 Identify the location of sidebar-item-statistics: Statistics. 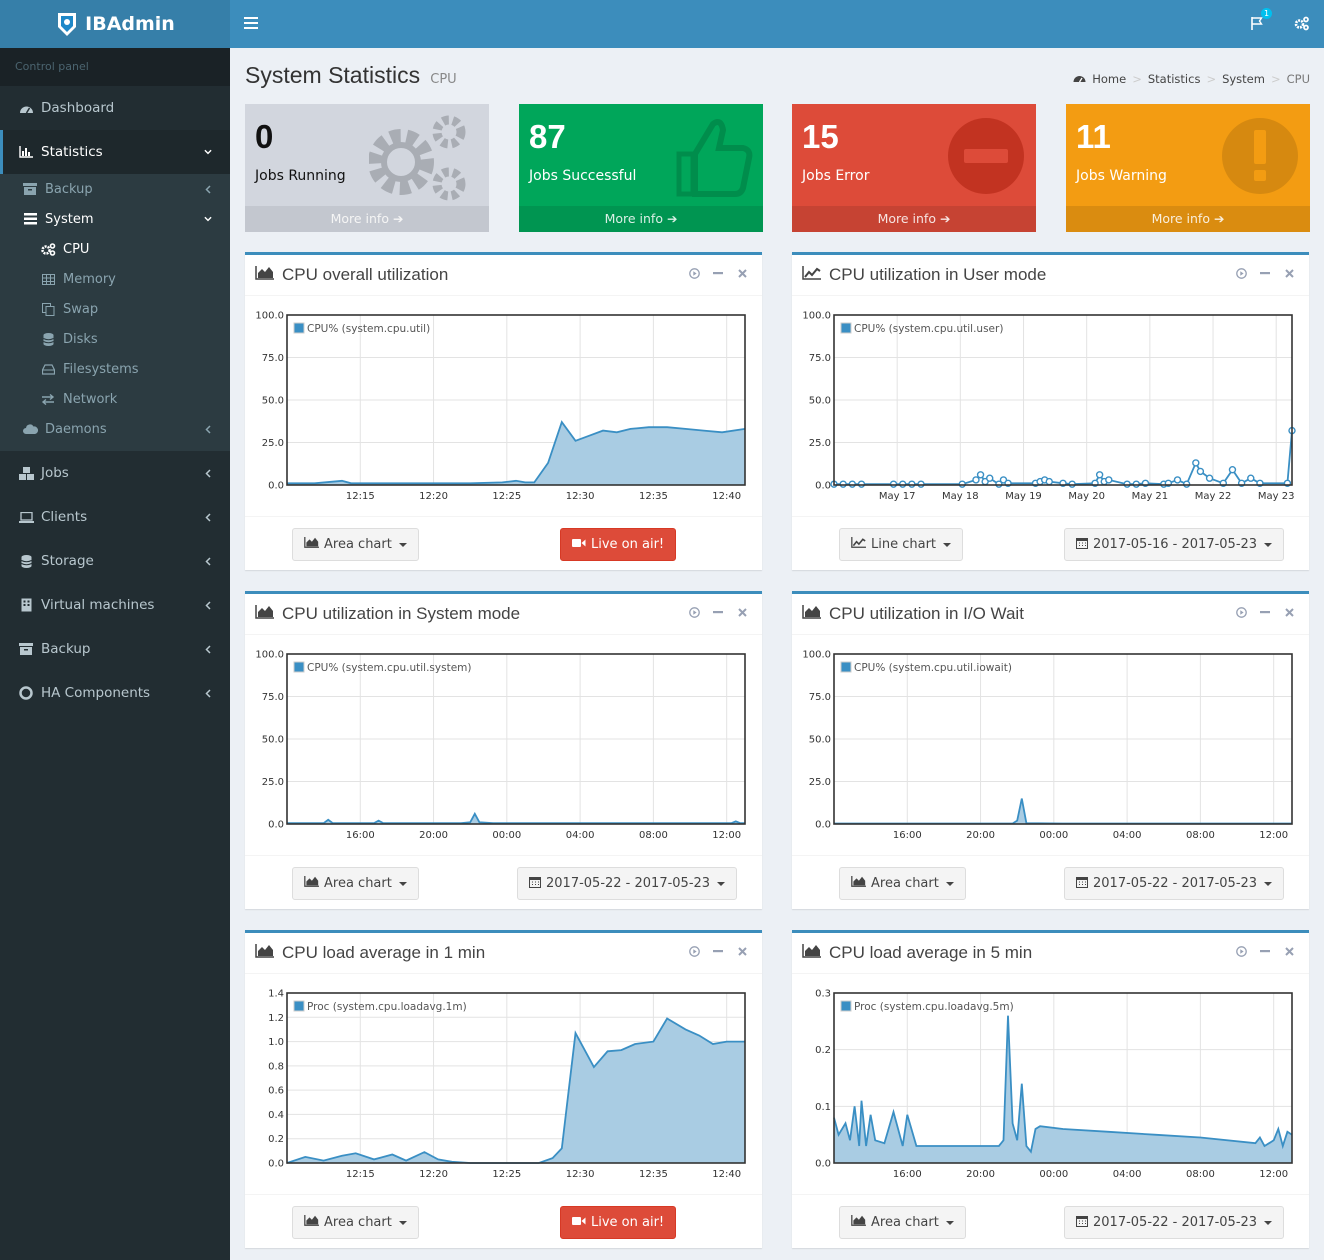
(115, 152).